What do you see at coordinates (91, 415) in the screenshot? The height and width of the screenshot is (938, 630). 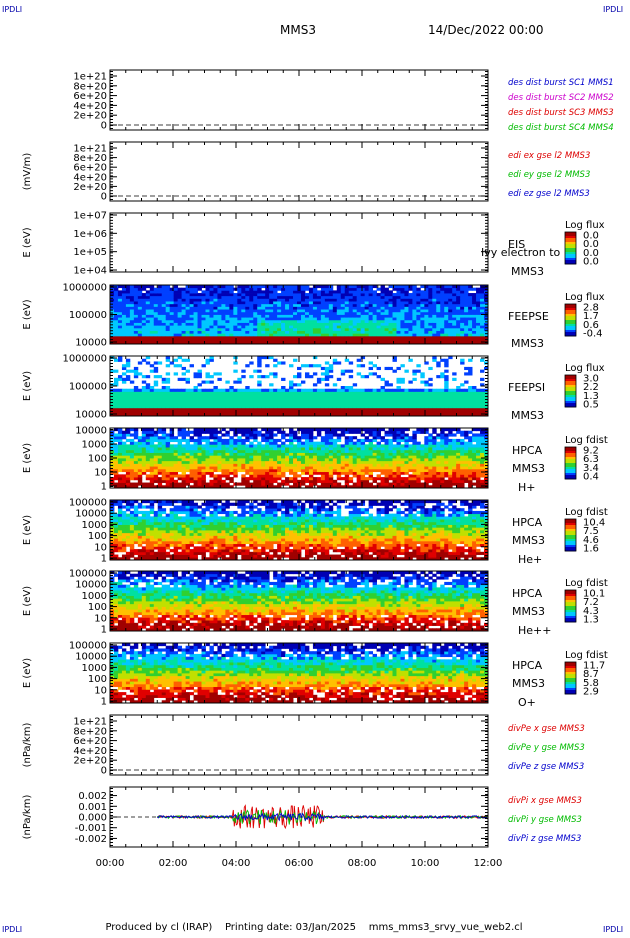 I see `ytick-label: 10000` at bounding box center [91, 415].